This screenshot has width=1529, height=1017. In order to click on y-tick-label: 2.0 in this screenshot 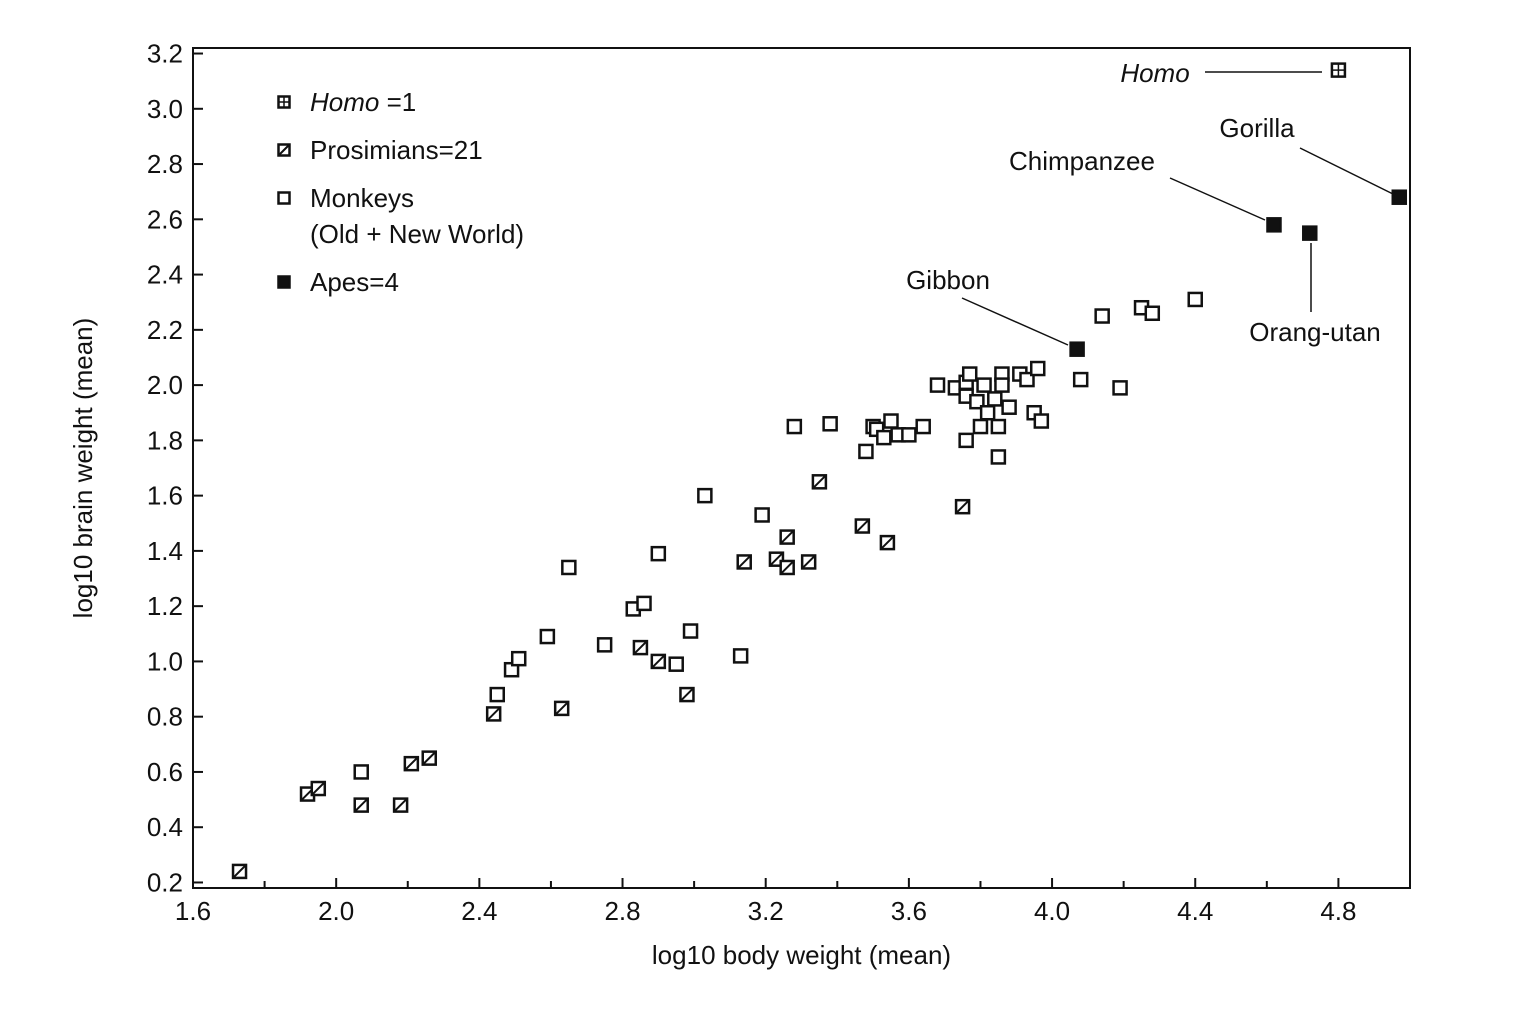, I will do `click(165, 385)`.